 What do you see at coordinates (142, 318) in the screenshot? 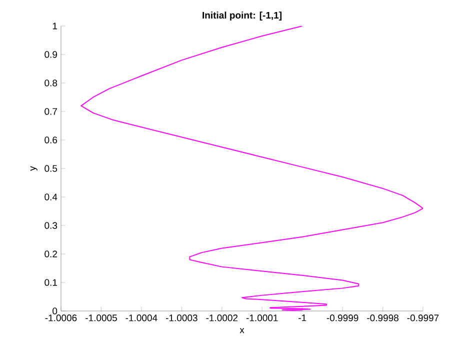
I see `x-tick-label: -1.0004` at bounding box center [142, 318].